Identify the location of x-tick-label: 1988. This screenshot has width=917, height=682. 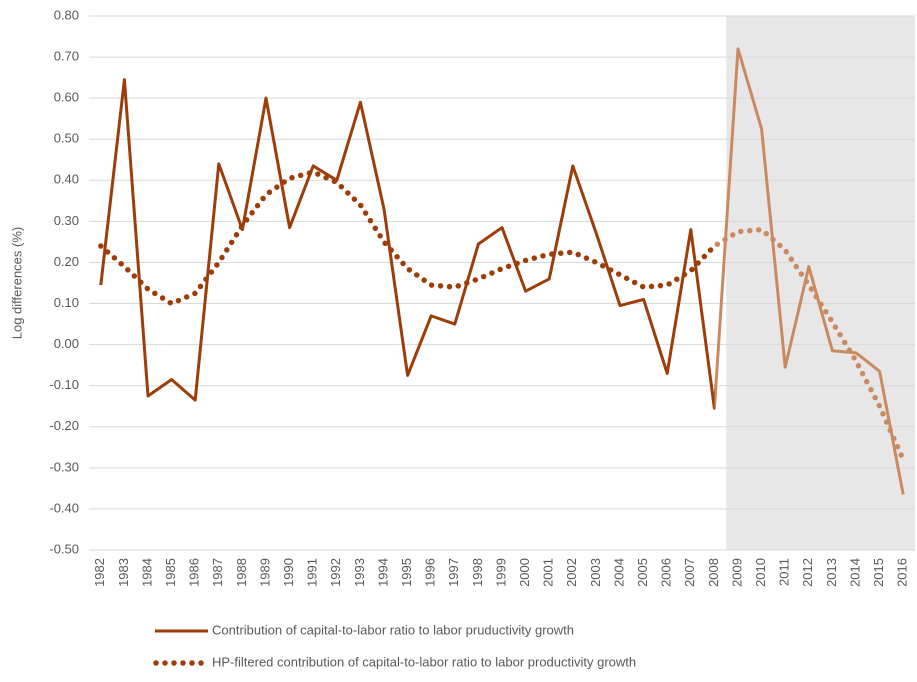
(241, 572).